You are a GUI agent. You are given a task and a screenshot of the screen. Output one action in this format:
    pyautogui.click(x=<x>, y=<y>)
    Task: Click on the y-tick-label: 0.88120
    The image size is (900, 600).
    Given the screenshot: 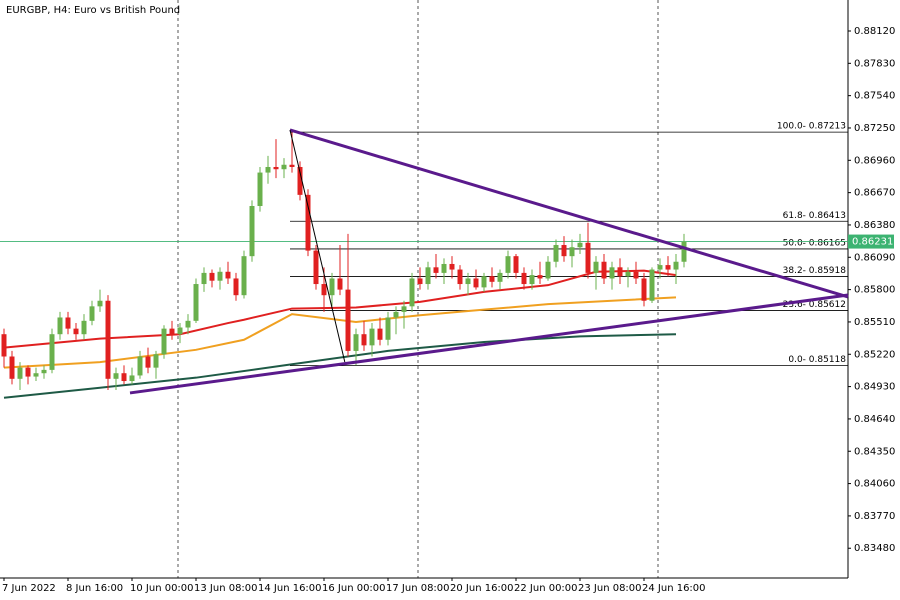 What is the action you would take?
    pyautogui.click(x=874, y=31)
    